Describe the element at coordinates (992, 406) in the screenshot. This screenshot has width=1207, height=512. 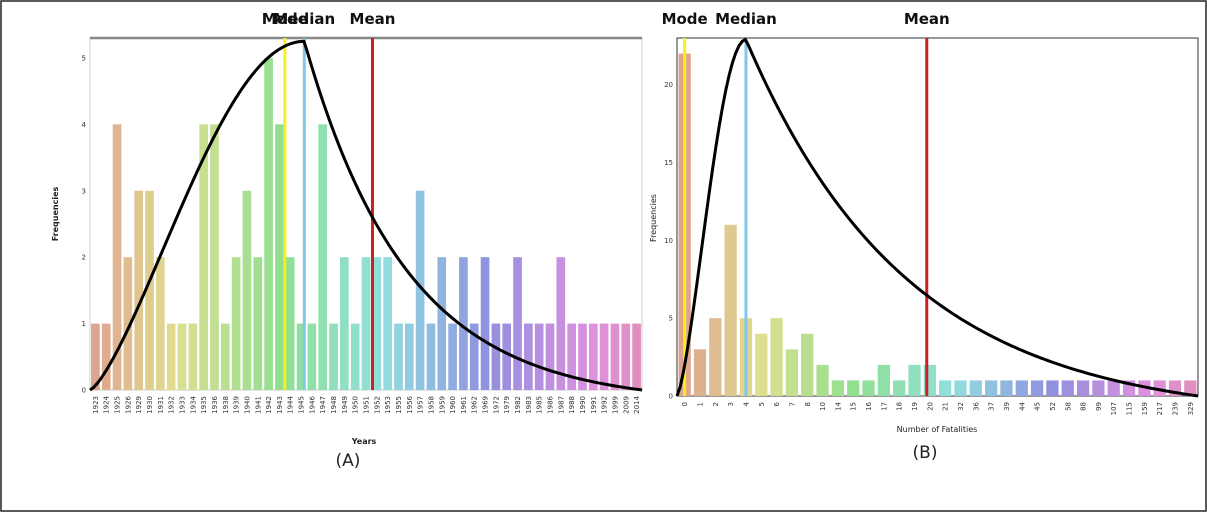
I see `x-tick-label: 37` at that location.